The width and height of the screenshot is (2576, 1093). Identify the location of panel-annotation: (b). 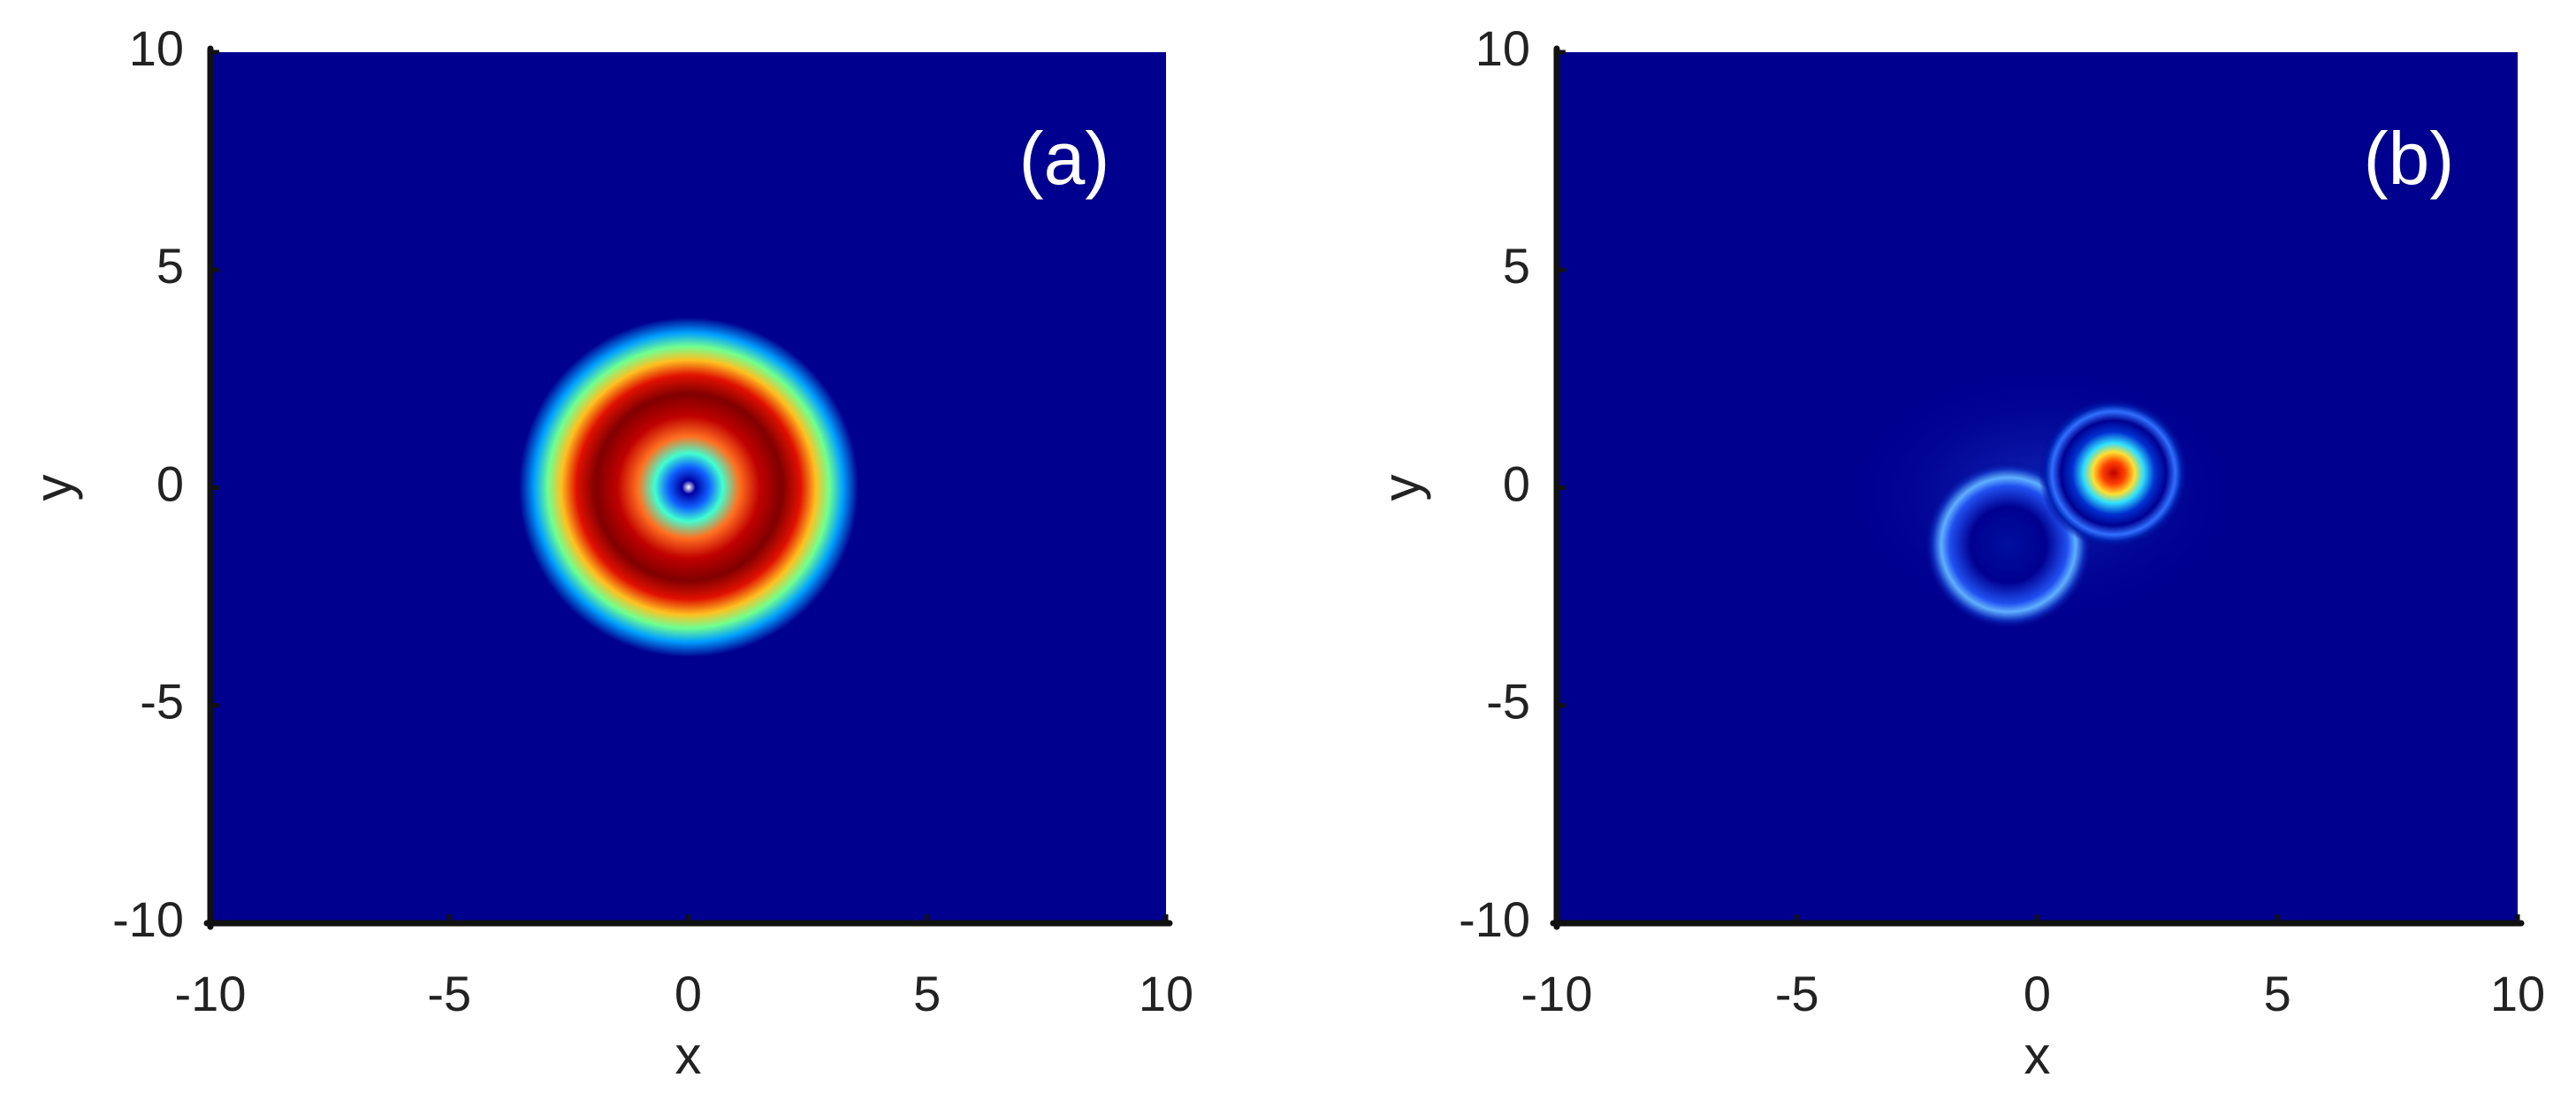
(2409, 158).